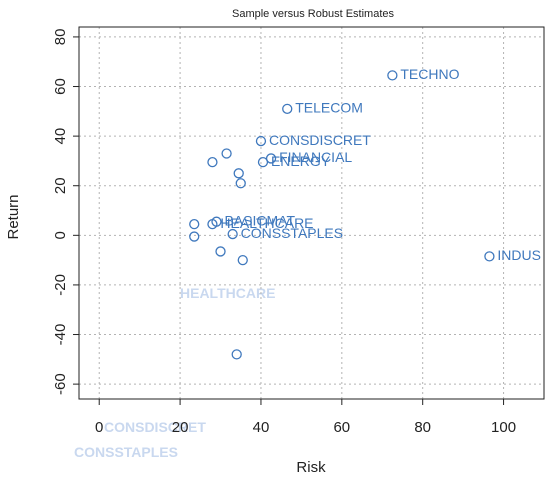 Image resolution: width=550 pixels, height=479 pixels. Describe the element at coordinates (60, 235) in the screenshot. I see `y-tick-label: 0` at that location.